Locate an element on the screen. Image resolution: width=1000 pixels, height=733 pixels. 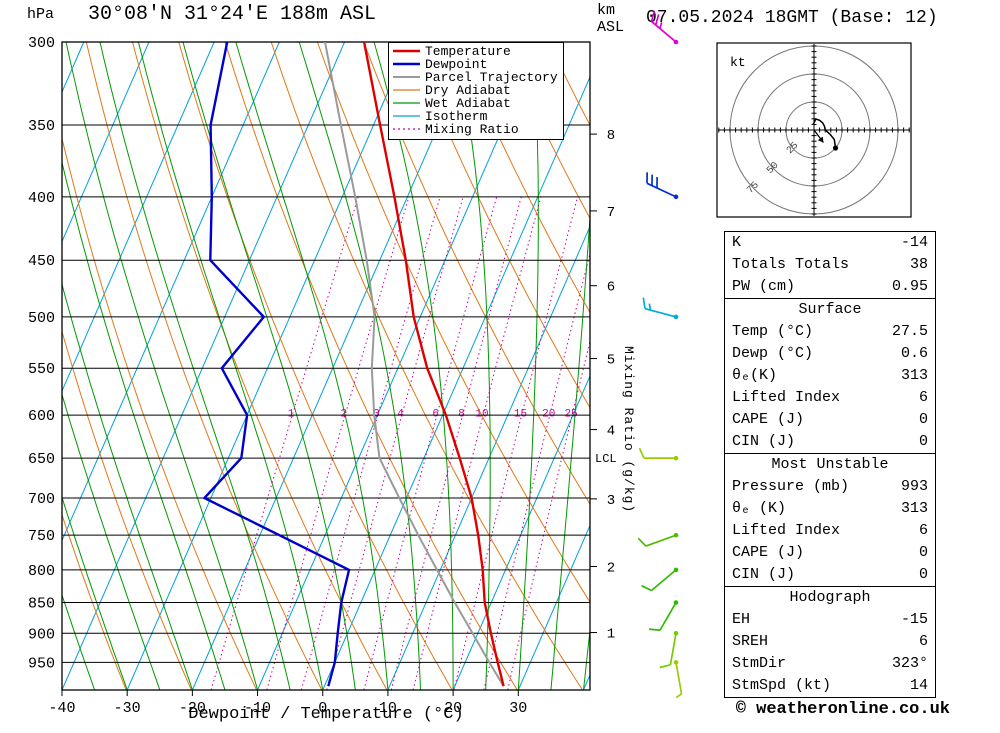
svg-text: 7 is located at coordinates (611, 213).